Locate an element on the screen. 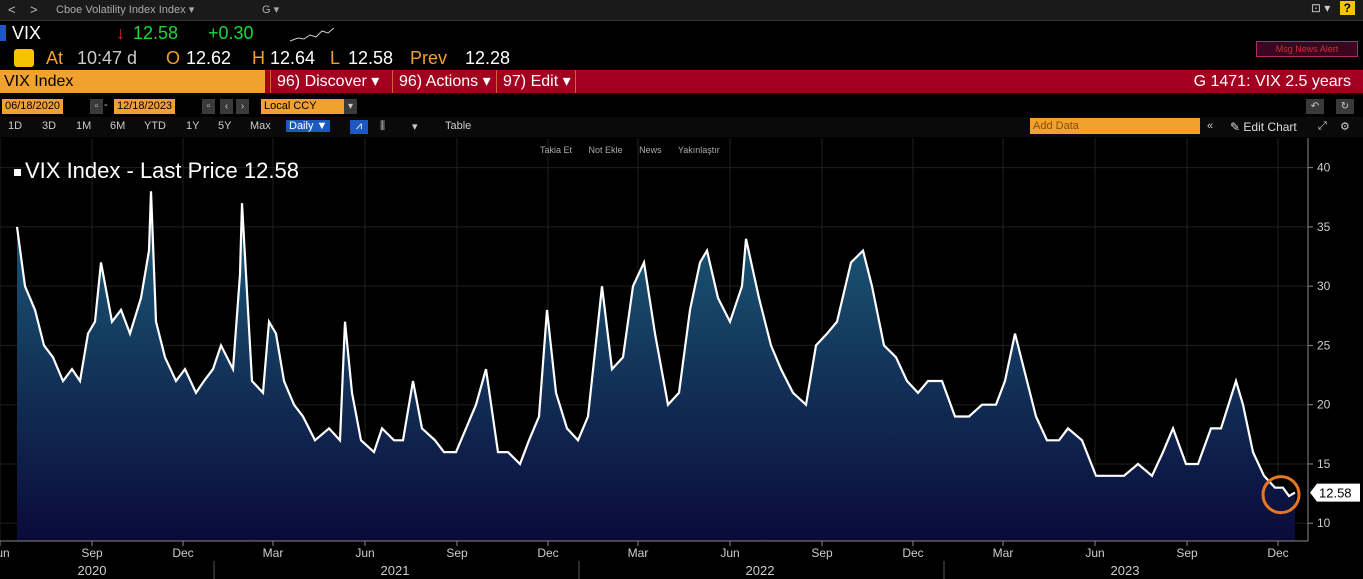  expand-icon: ⤢ is located at coordinates (1322, 126).